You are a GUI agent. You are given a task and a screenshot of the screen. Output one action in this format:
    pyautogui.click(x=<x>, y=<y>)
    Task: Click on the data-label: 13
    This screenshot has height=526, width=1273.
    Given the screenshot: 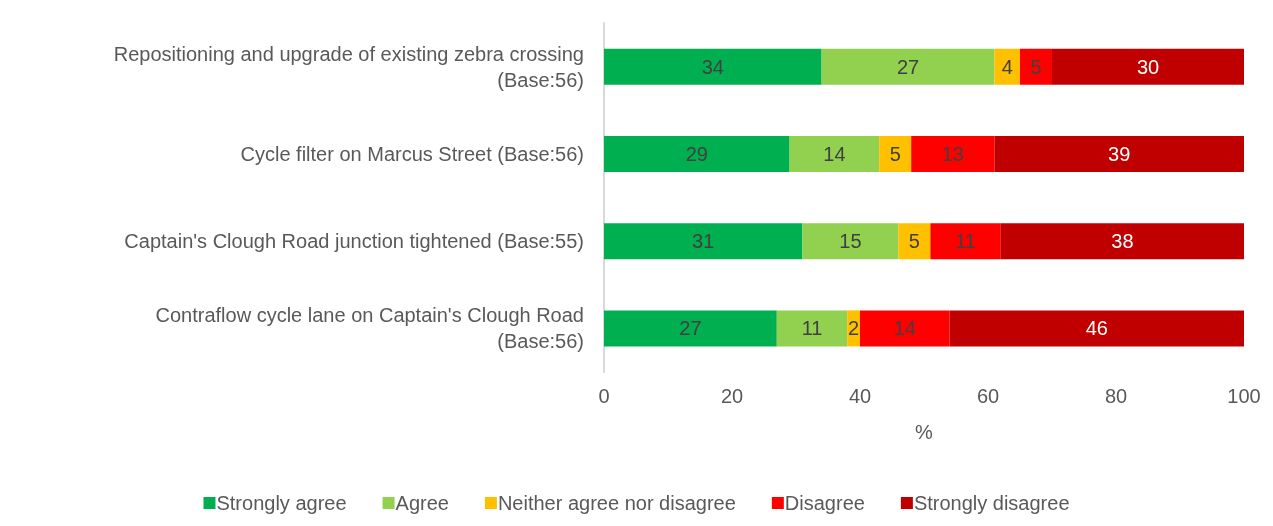 What is the action you would take?
    pyautogui.click(x=952, y=153)
    